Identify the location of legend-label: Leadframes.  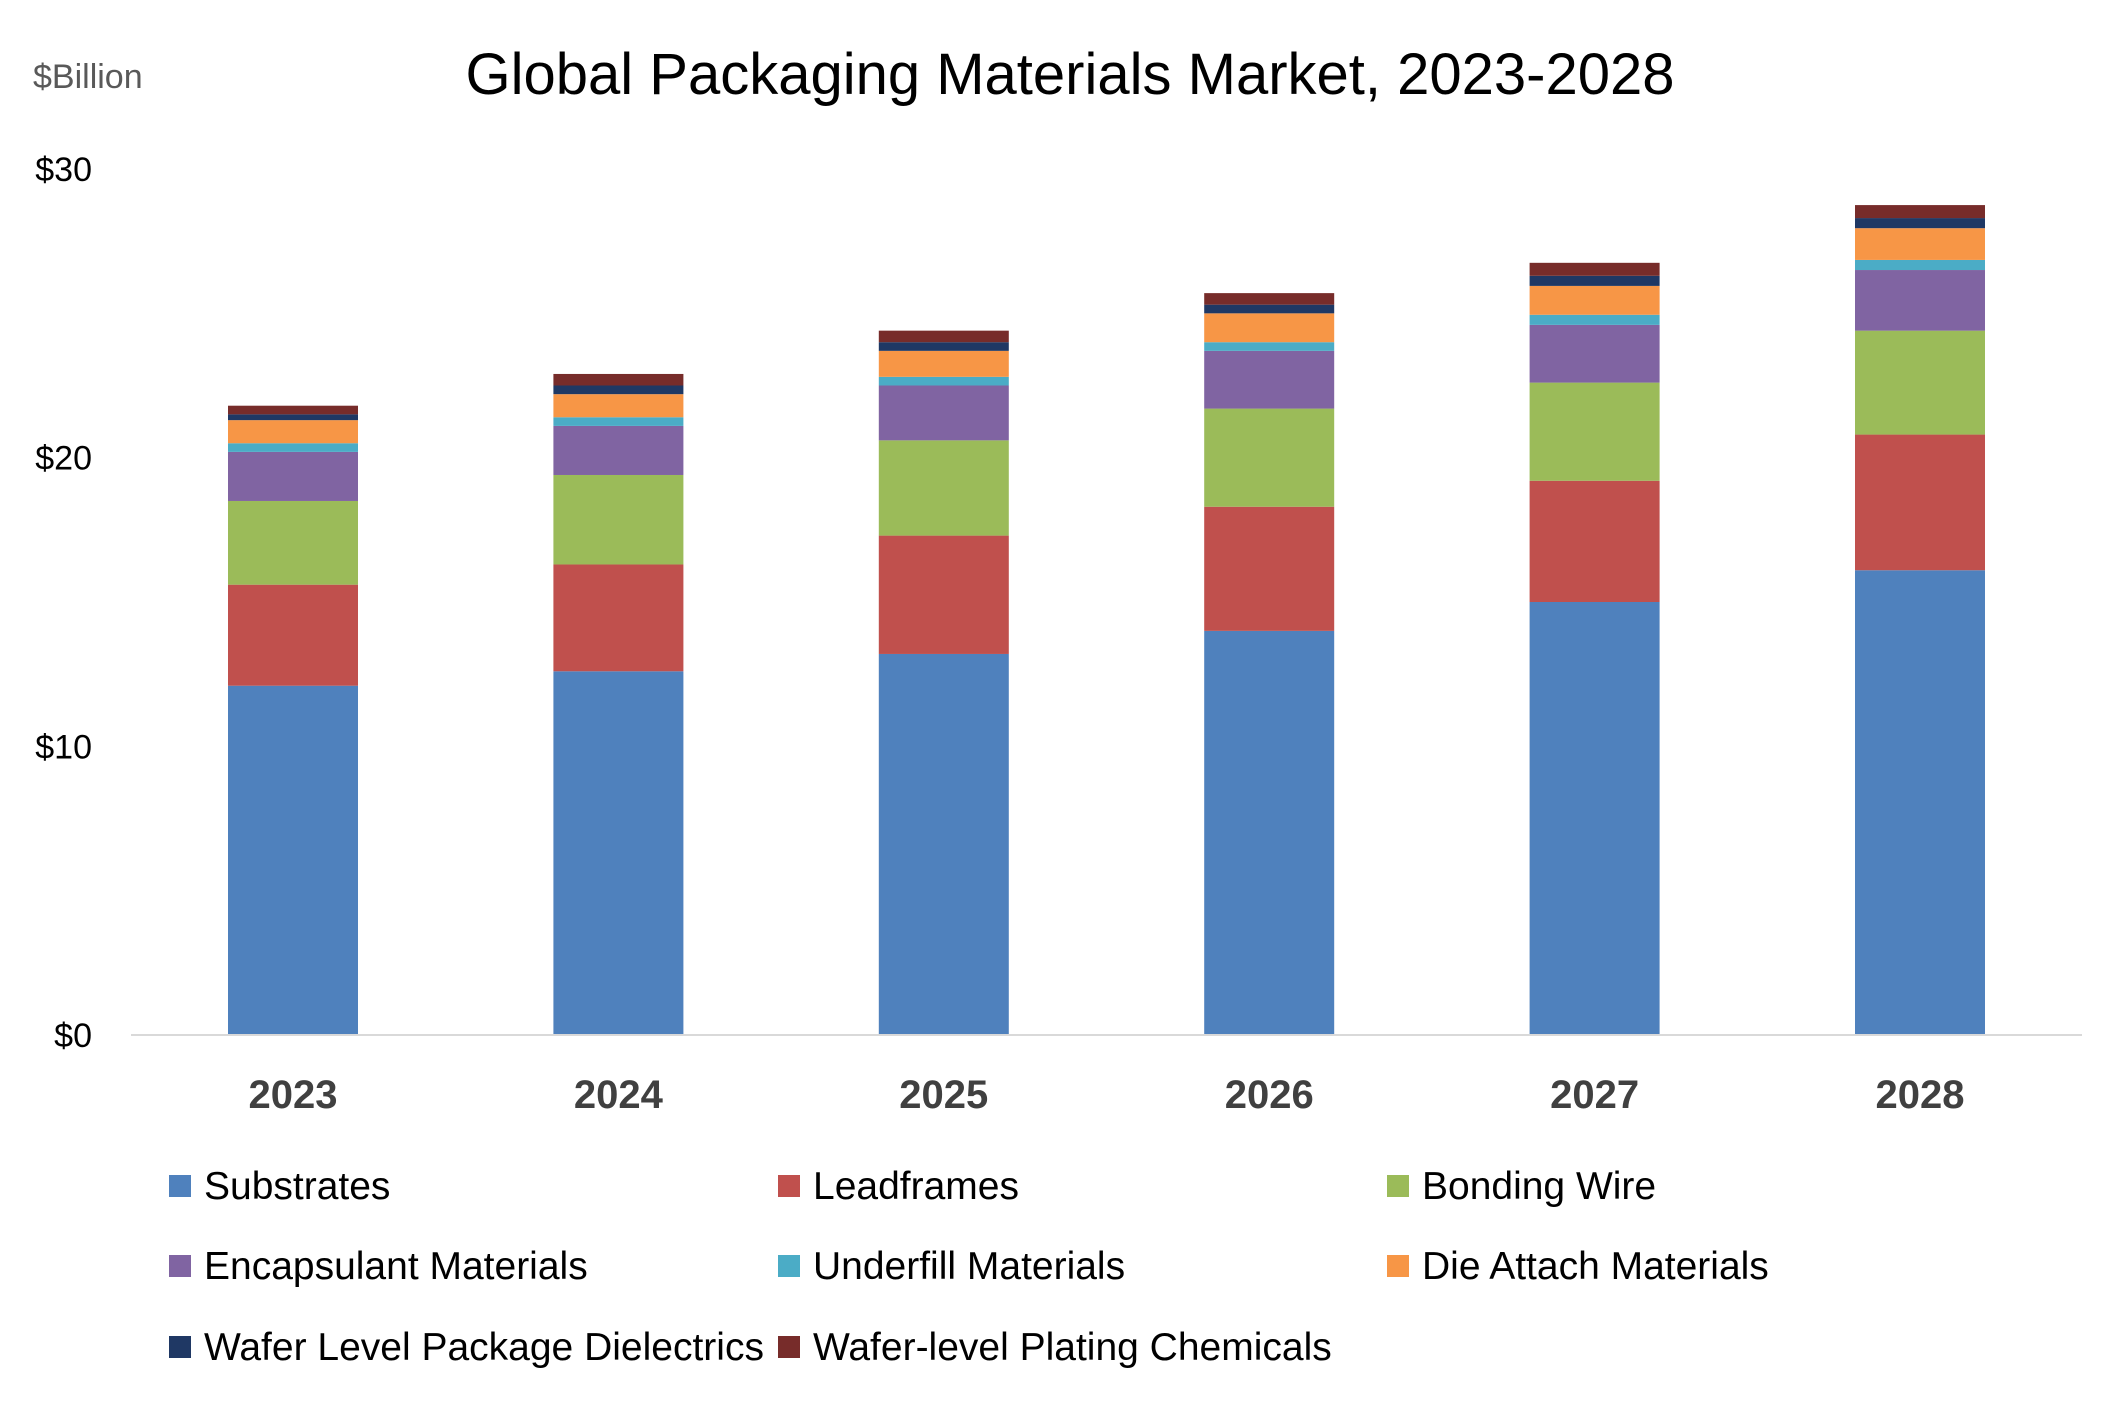
(916, 1186).